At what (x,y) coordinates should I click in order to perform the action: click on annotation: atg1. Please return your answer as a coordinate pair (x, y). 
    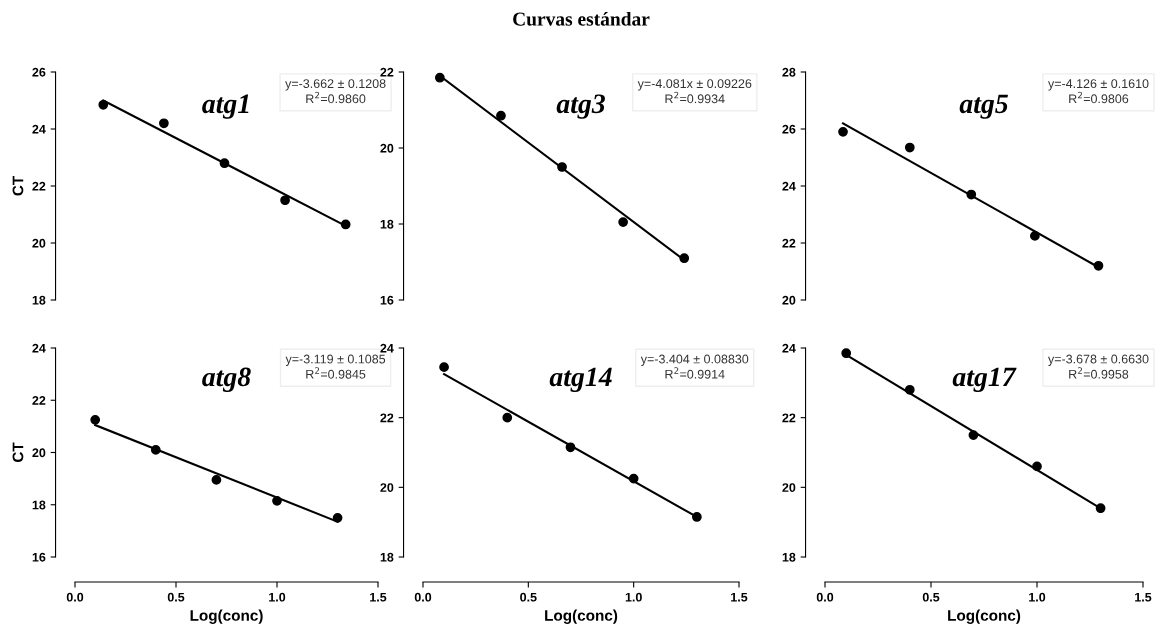
    Looking at the image, I should click on (225, 106).